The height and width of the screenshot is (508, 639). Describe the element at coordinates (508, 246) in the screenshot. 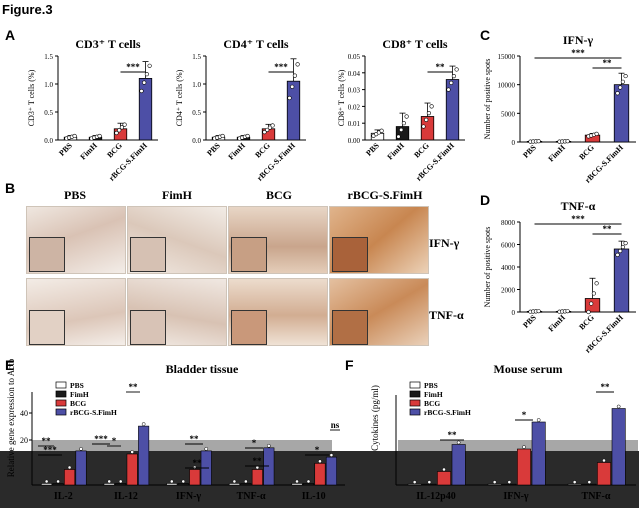

I see `y-tick-label: 6000` at that location.